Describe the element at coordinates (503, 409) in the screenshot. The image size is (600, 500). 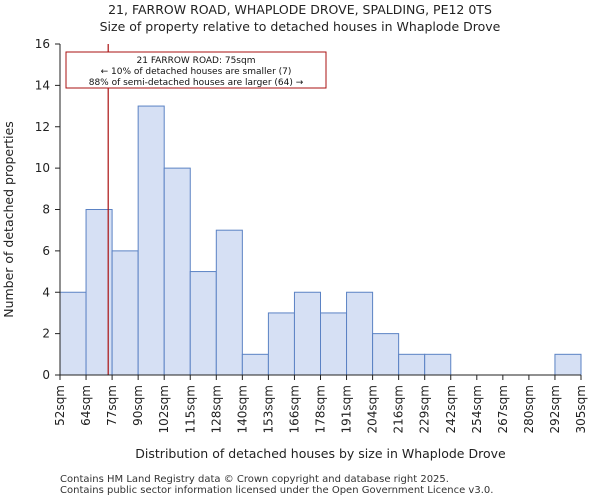
I see `x-tick-label: 267sqm` at that location.